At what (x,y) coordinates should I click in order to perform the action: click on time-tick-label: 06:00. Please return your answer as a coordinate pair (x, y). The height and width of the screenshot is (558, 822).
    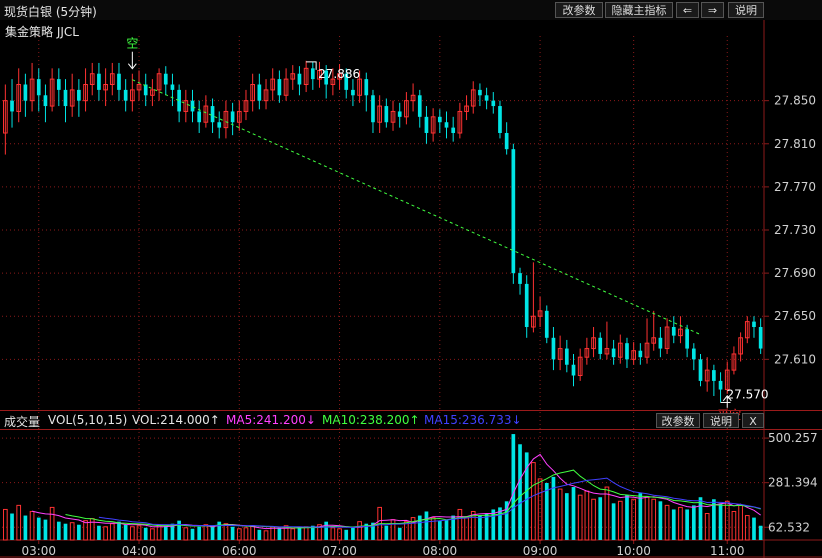
    Looking at the image, I should click on (239, 551).